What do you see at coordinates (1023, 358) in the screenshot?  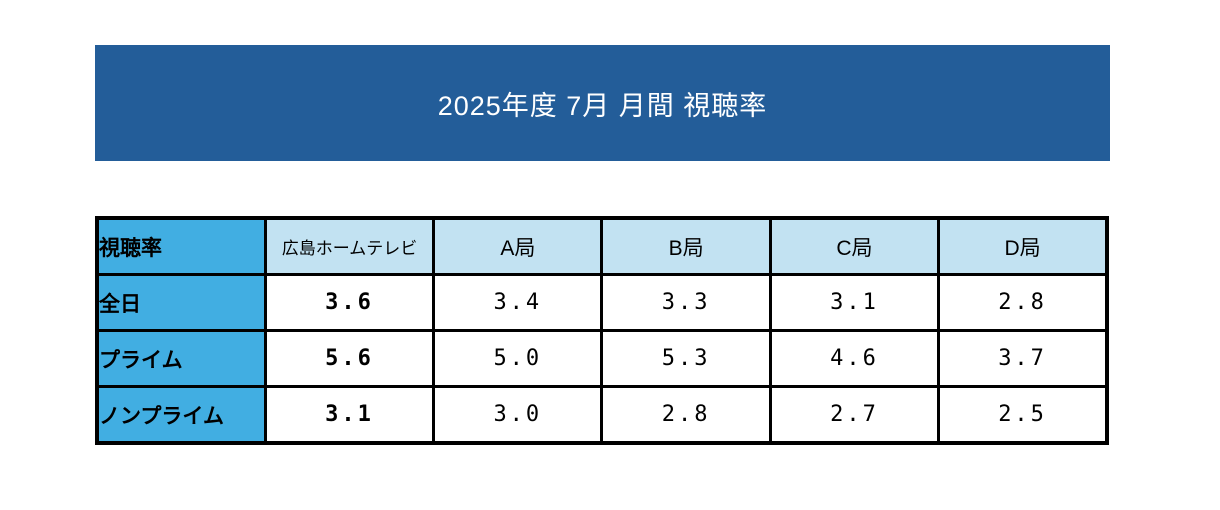 I see `table-cell: 3.7` at bounding box center [1023, 358].